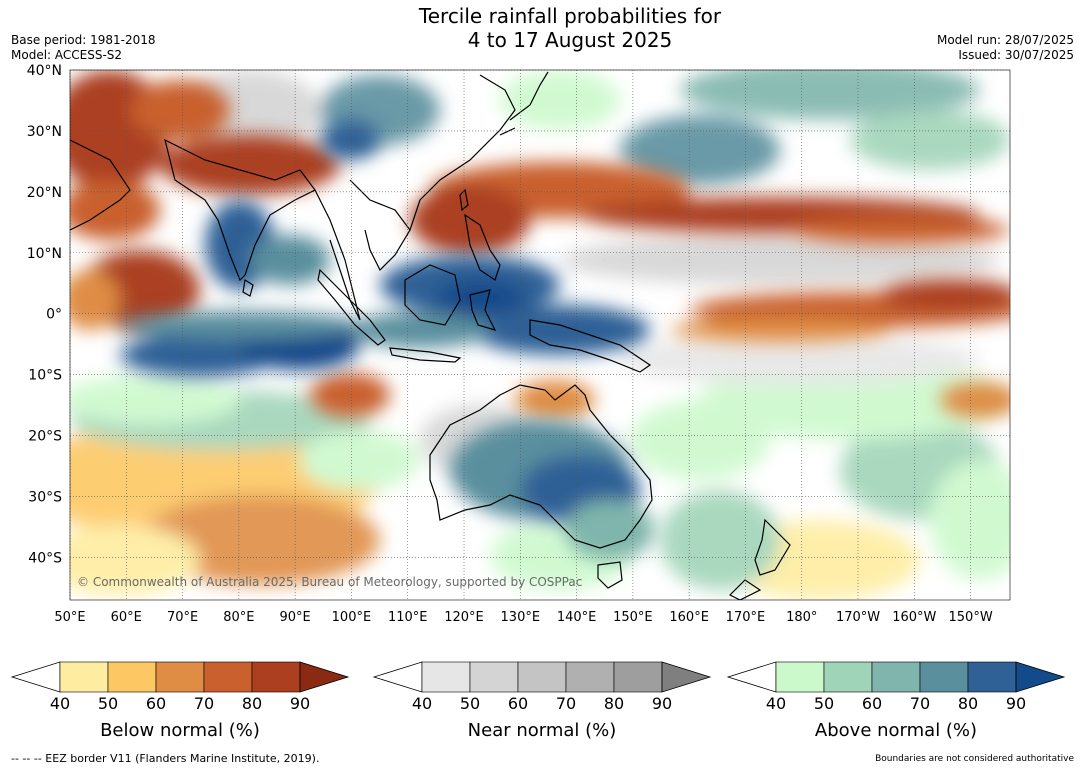 The height and width of the screenshot is (770, 1085). What do you see at coordinates (100, 185) in the screenshot?
I see `arabia-outline` at bounding box center [100, 185].